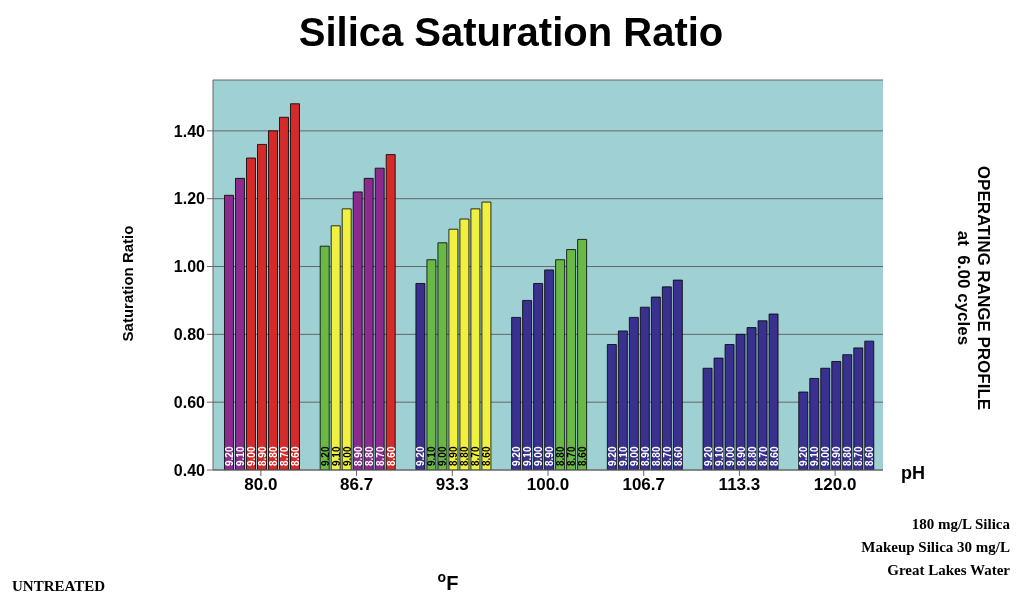 The image size is (1022, 603). Describe the element at coordinates (739, 485) in the screenshot. I see `x-tick-label: 113.3` at that location.